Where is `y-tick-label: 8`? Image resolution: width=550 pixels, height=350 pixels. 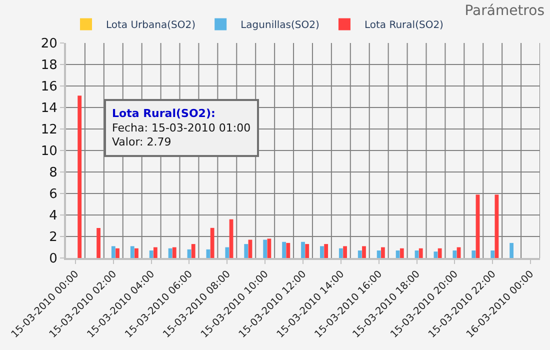 y-tick-label: 8 is located at coordinates (53, 173).